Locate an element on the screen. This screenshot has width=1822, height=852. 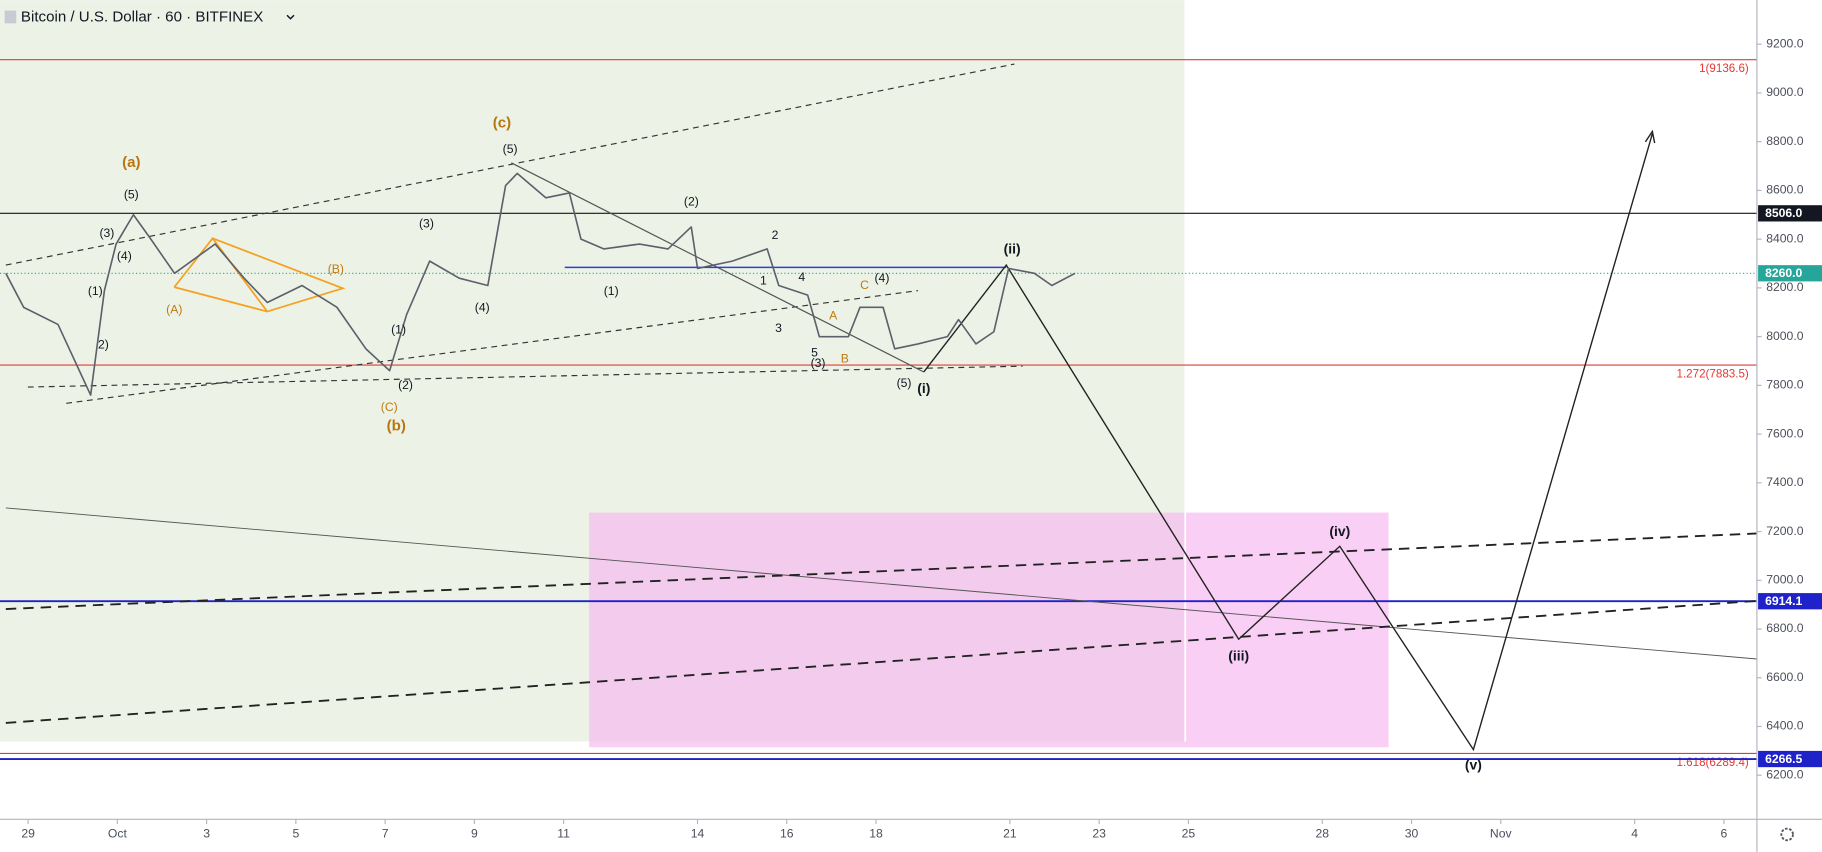
x-tick-label: 7 is located at coordinates (385, 834).